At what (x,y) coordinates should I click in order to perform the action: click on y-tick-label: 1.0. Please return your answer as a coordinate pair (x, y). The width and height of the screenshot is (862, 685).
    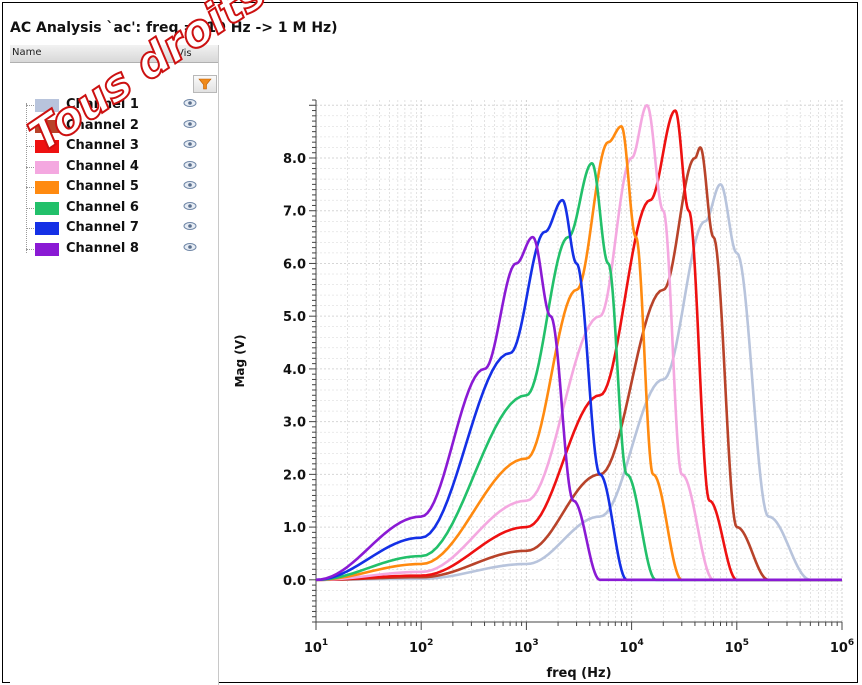
    Looking at the image, I should click on (294, 528).